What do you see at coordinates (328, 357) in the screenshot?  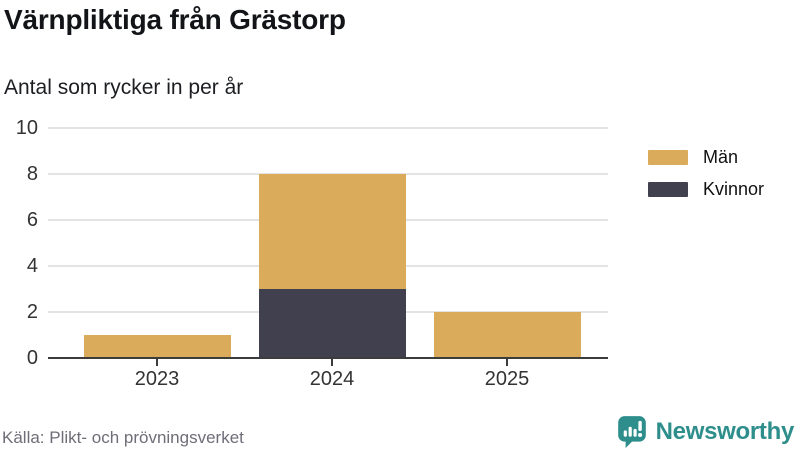 I see `x-axis-line` at bounding box center [328, 357].